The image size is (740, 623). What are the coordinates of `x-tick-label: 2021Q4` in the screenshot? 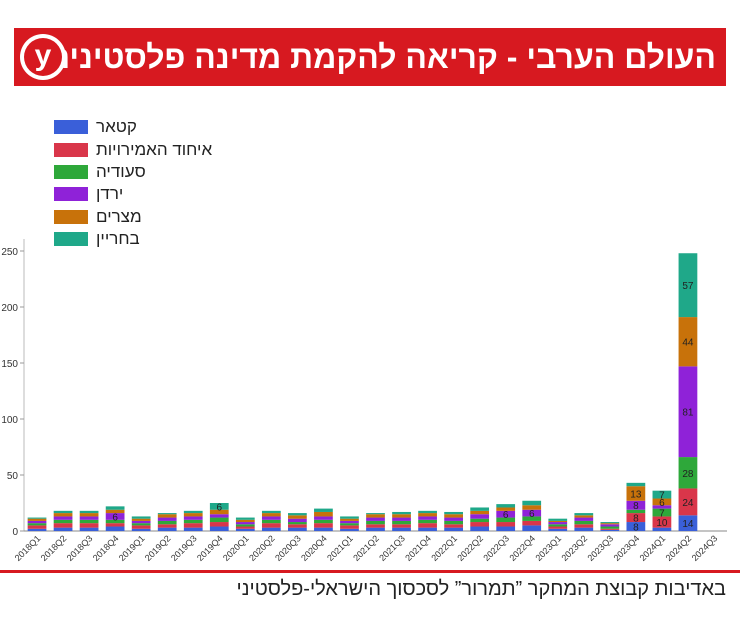 It's located at (418, 548).